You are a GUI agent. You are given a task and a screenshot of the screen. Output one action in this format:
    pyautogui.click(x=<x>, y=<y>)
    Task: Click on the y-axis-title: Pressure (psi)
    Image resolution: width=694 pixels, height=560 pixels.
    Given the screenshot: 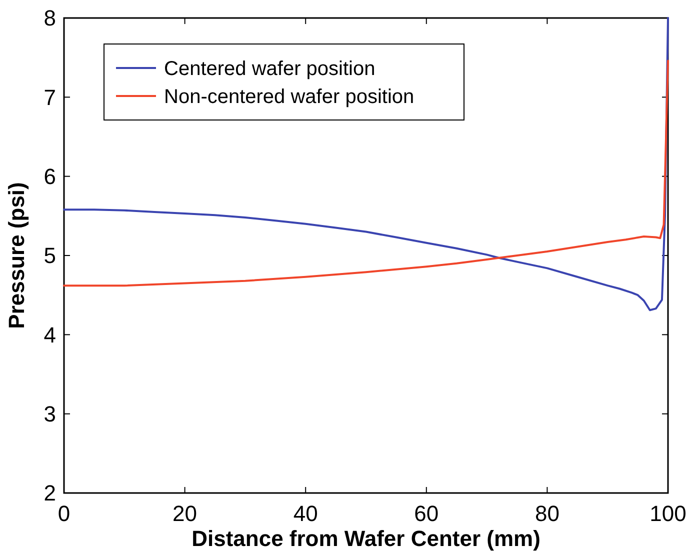 What is the action you would take?
    pyautogui.click(x=16, y=255)
    